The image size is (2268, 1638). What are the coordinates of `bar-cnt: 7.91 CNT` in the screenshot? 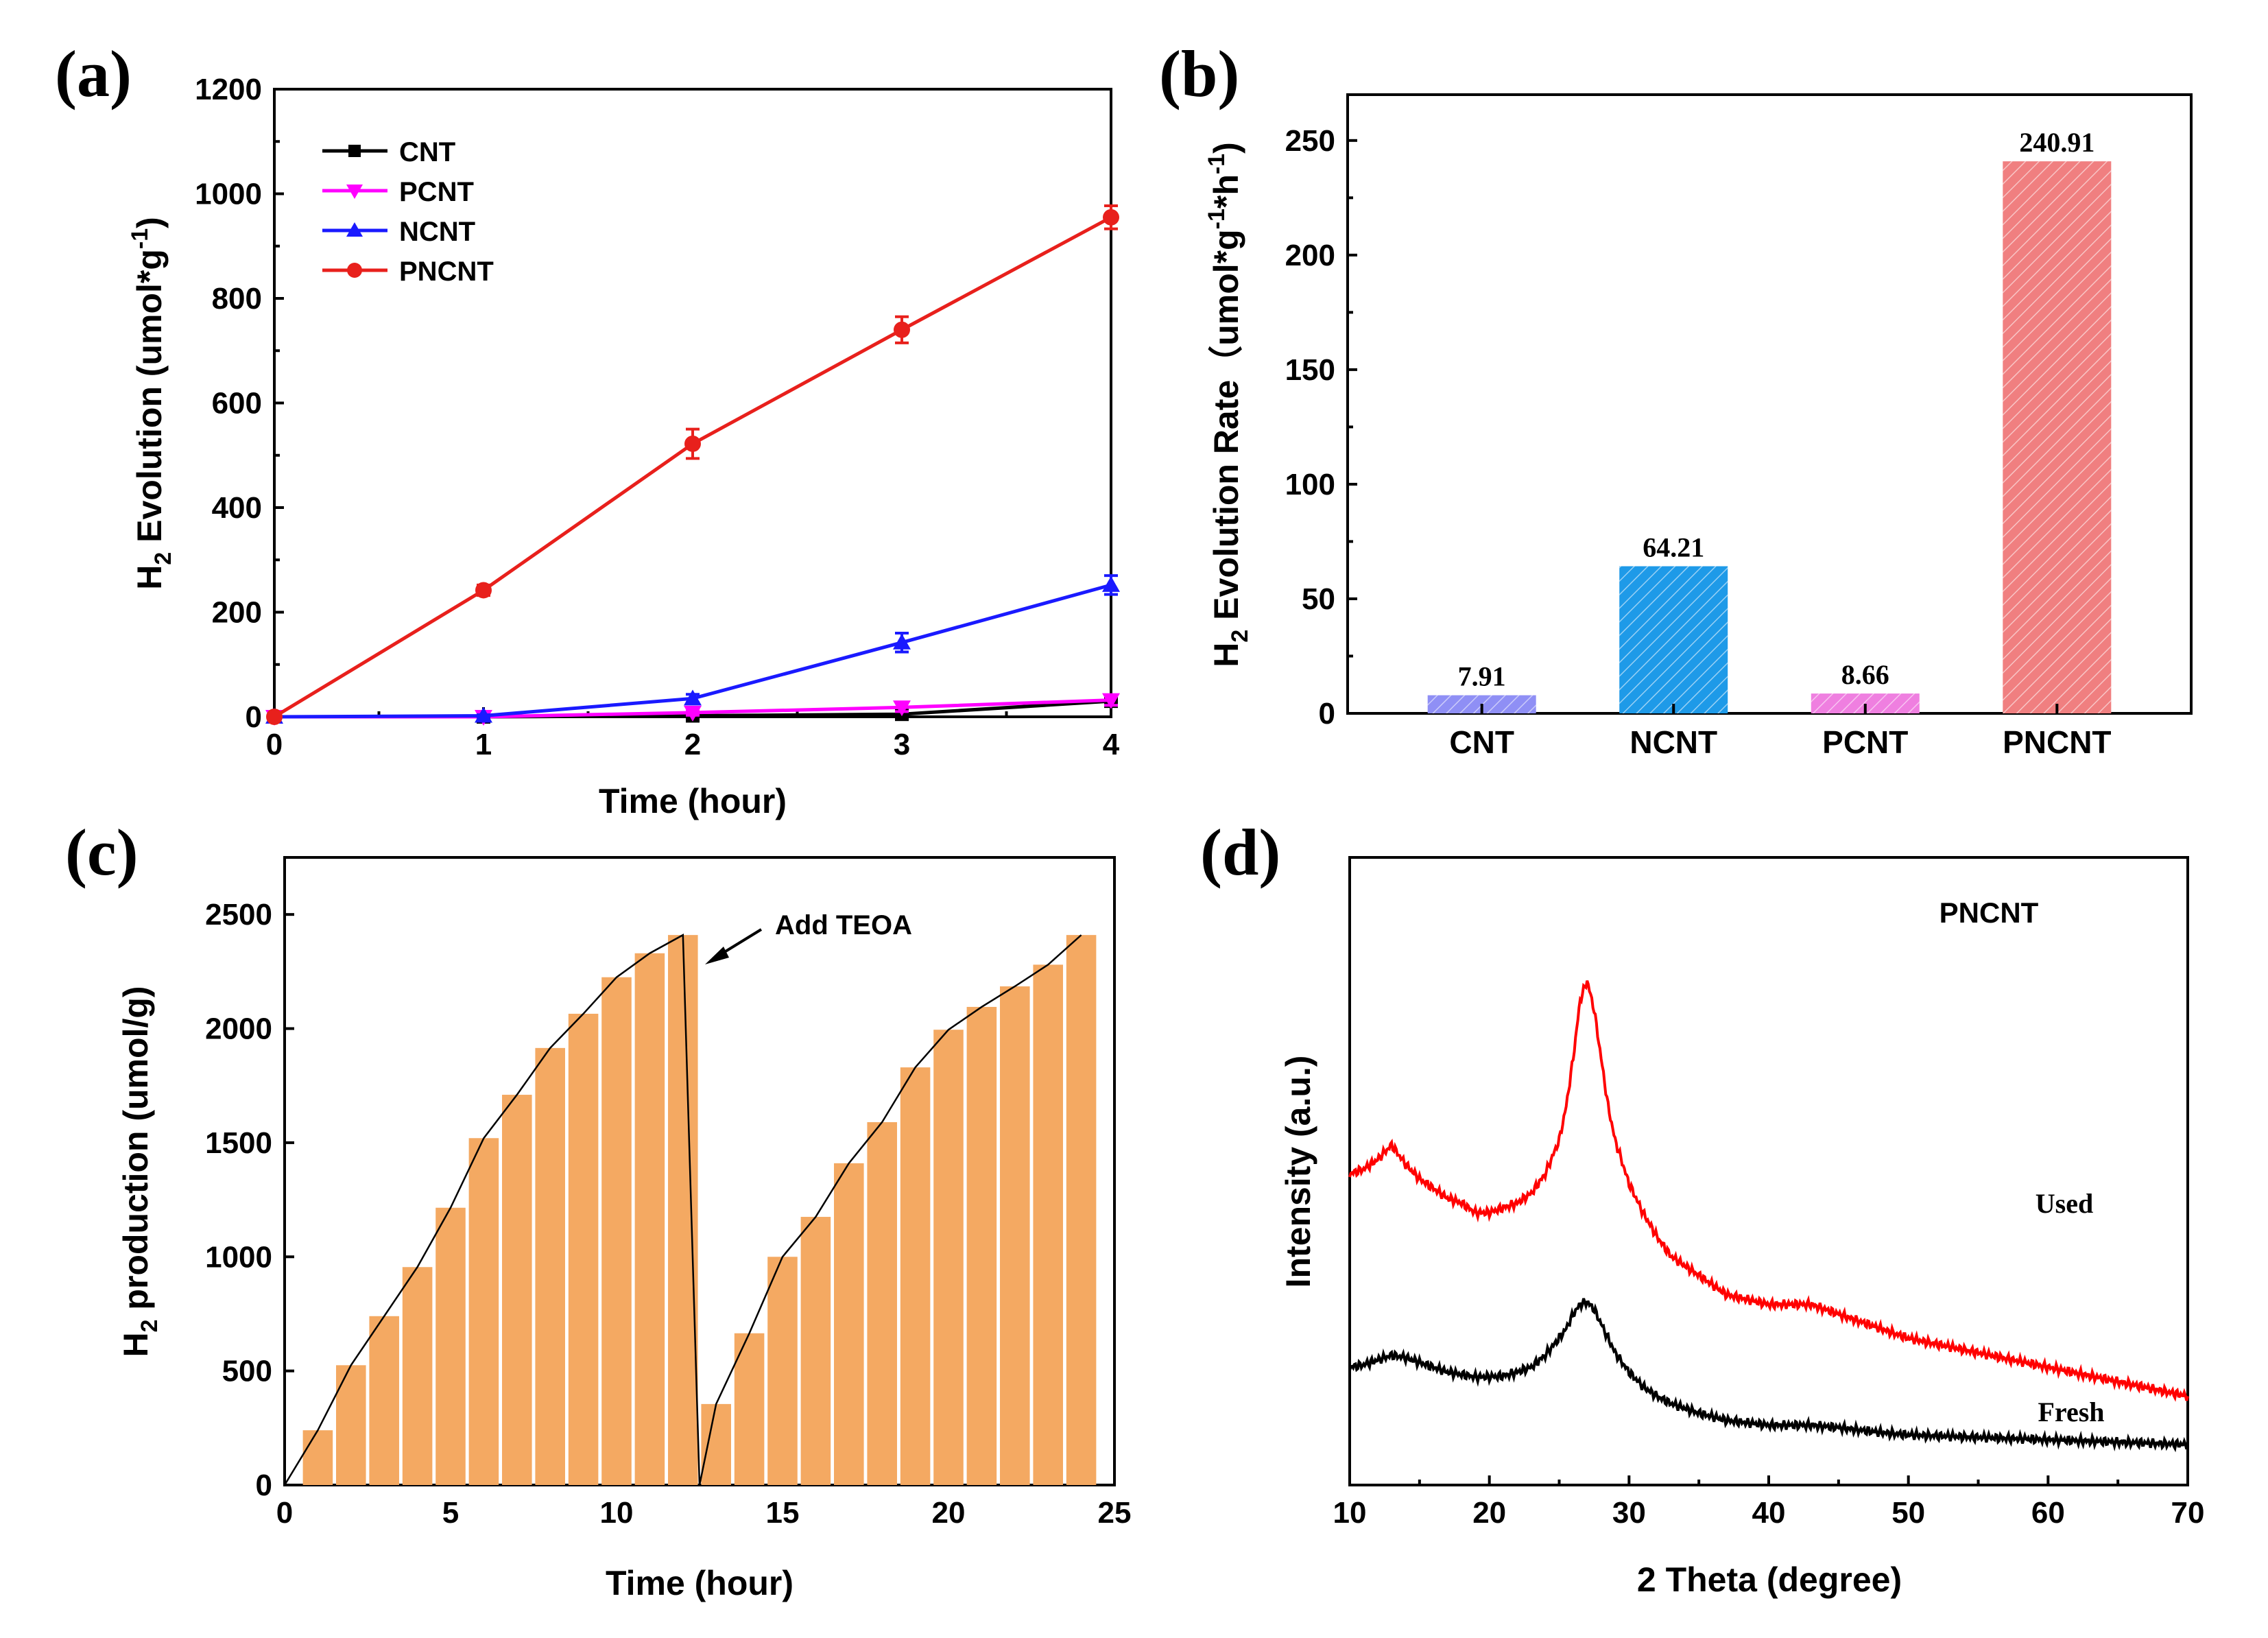 It's located at (1482, 710).